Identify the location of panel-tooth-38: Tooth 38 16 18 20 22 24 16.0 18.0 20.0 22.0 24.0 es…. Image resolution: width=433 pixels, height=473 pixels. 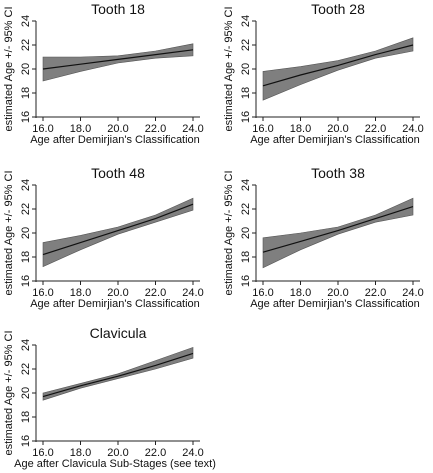
(323, 237).